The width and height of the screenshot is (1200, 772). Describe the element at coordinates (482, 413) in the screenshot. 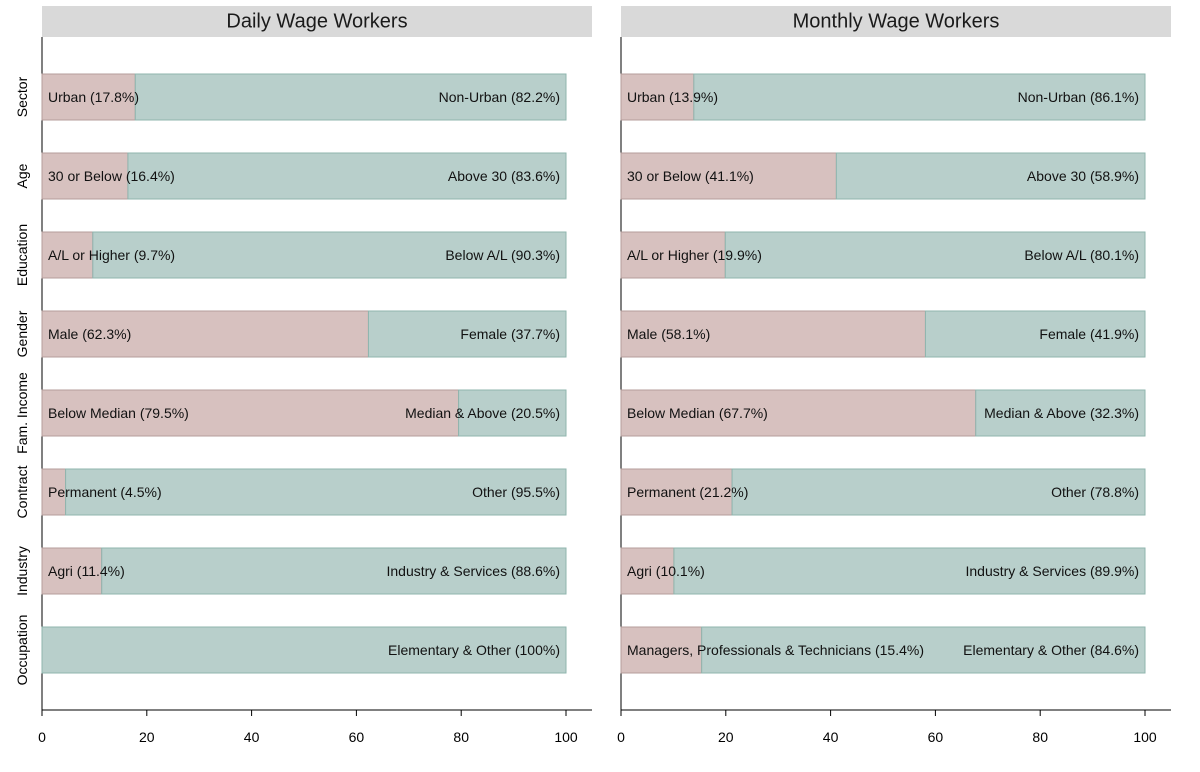

I see `bar-label-b: Median & Above (20.5%)` at that location.